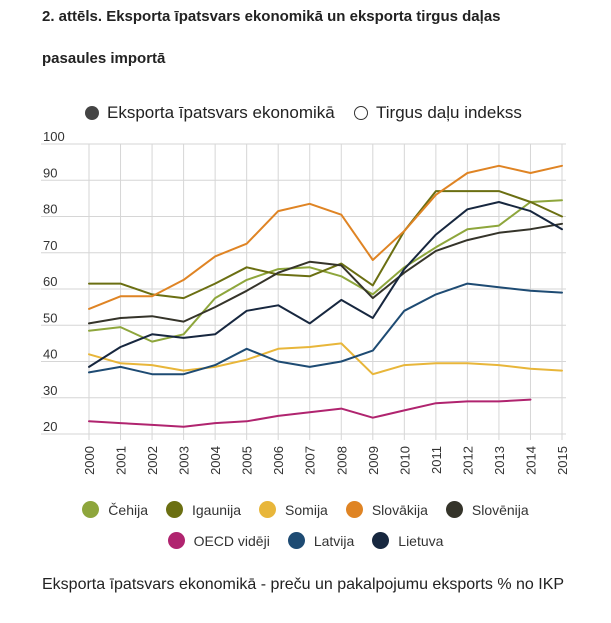 This screenshot has width=611, height=623. I want to click on y-tick-label: 60, so click(50, 281).